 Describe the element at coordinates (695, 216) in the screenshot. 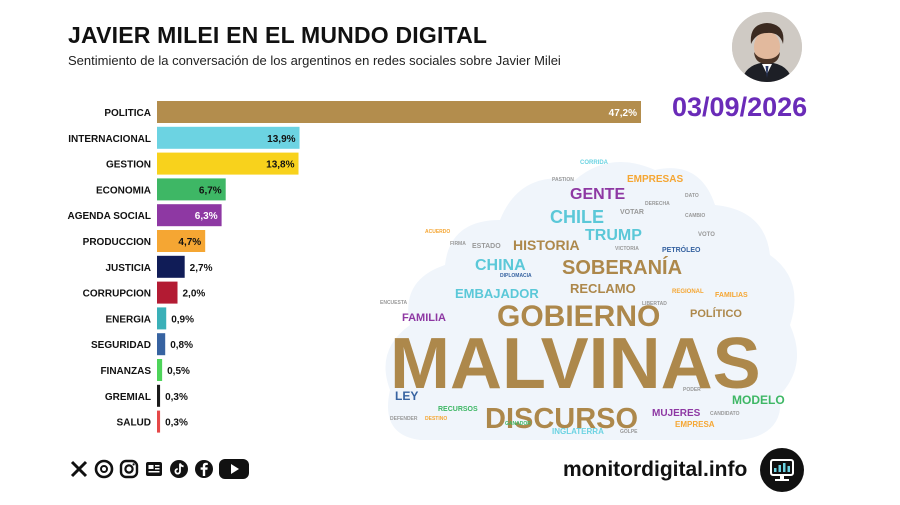

I see `cloud-word: CAMBIO` at that location.